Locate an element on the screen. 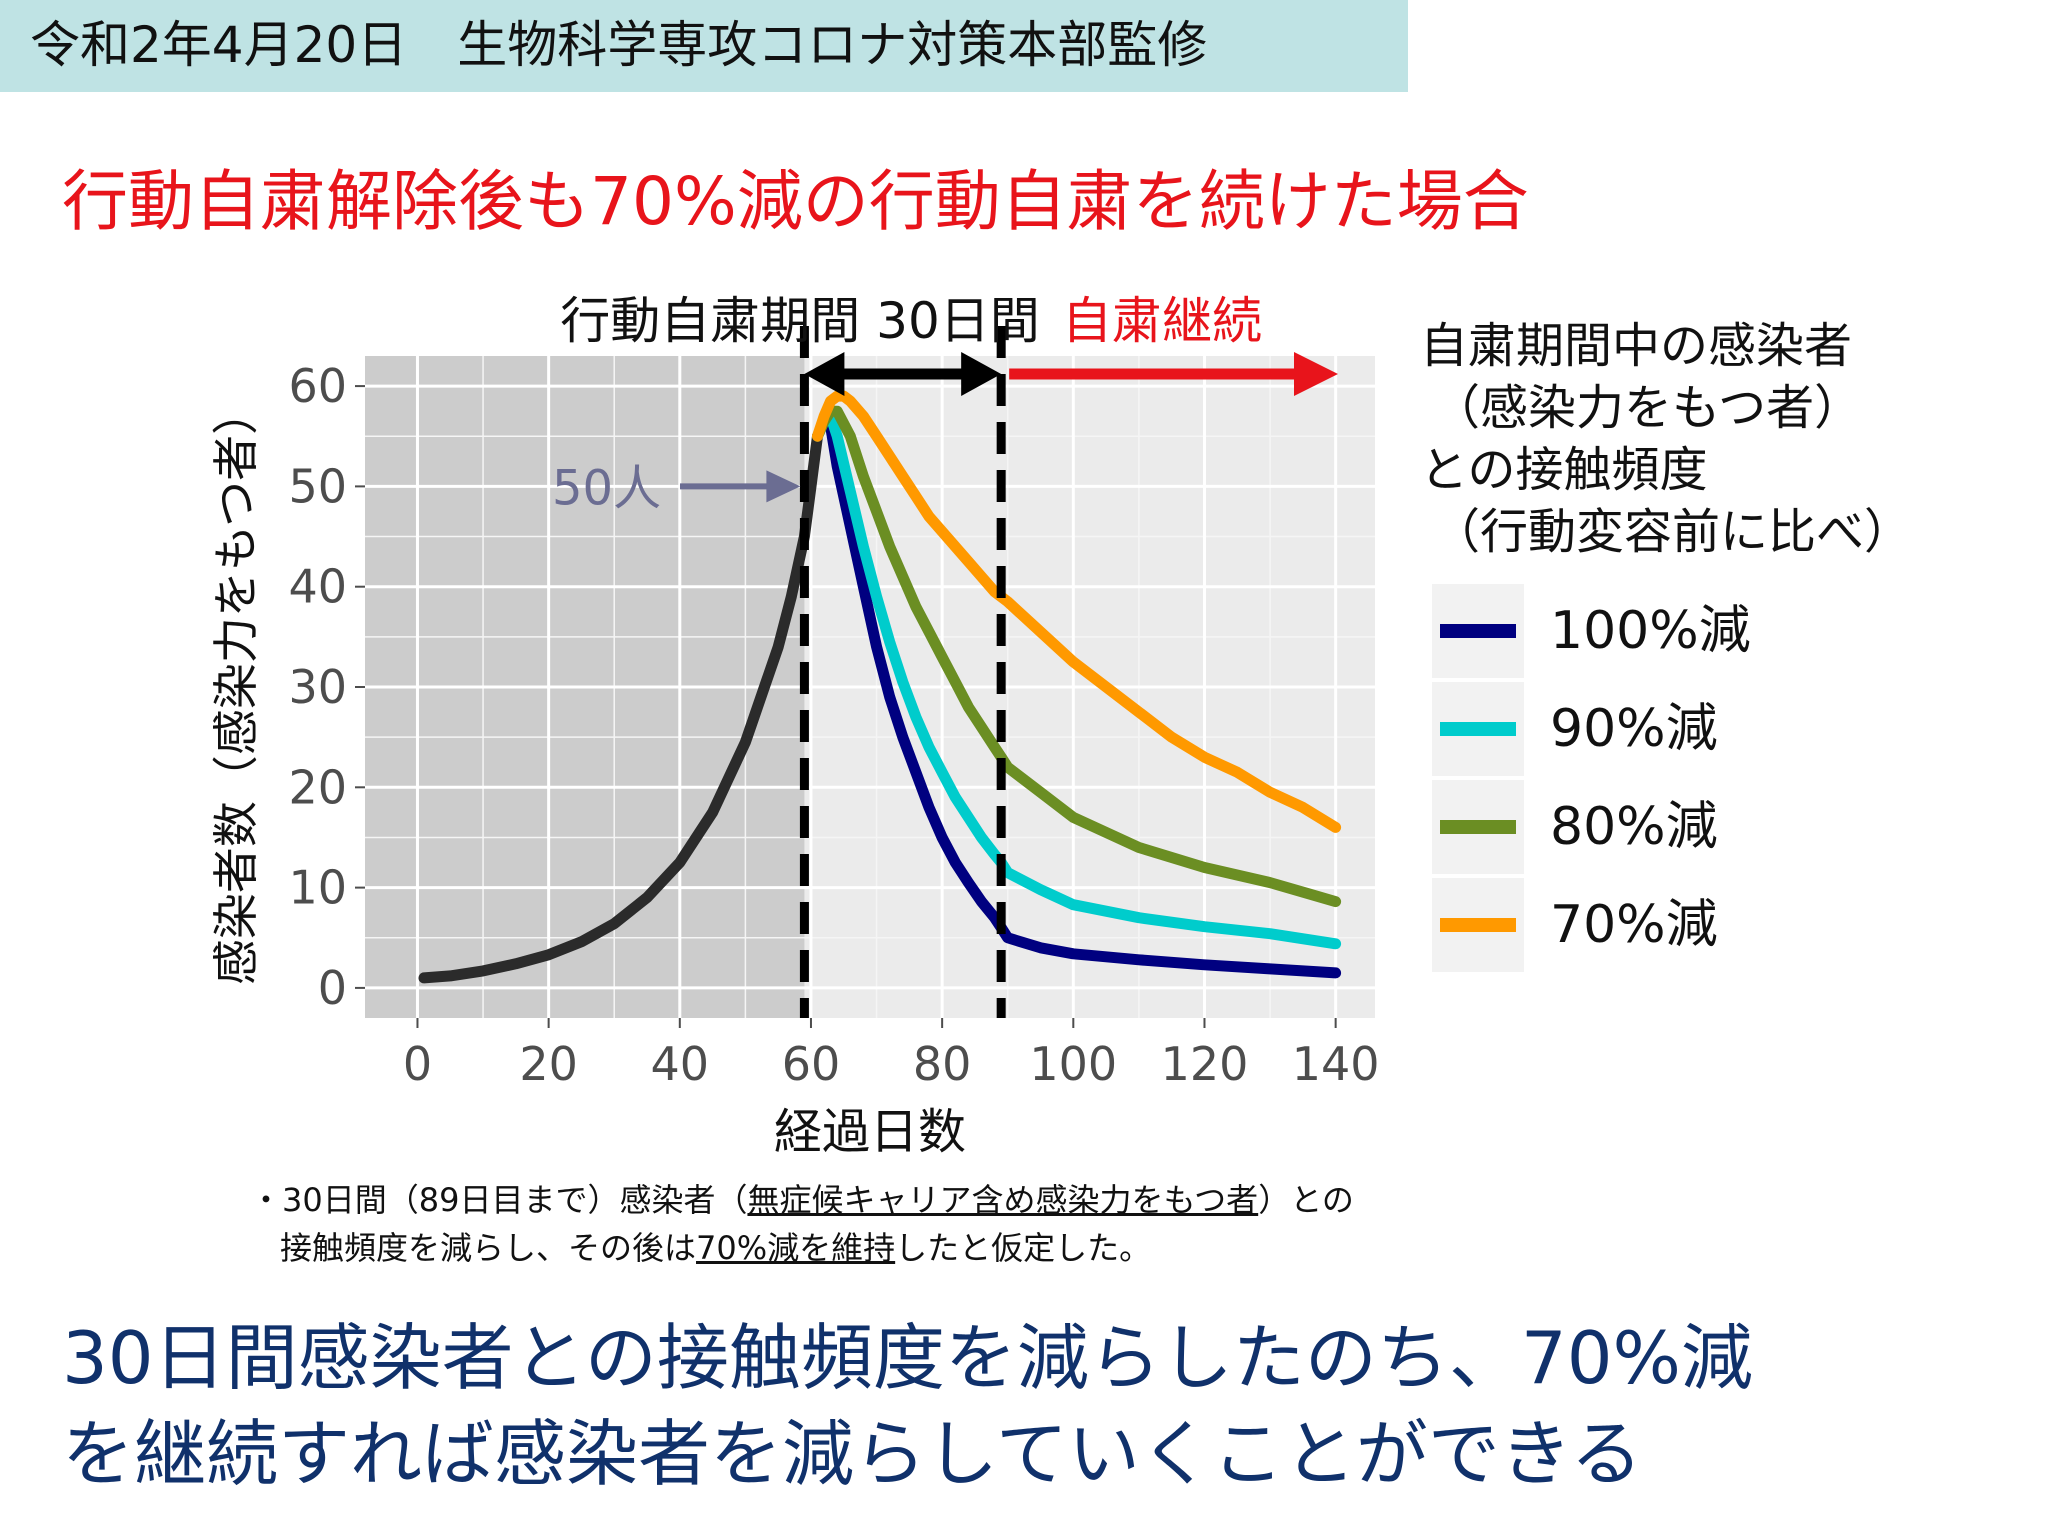 The height and width of the screenshot is (1536, 2048). legend-title: （行動変容前に比べ） is located at coordinates (1672, 532).